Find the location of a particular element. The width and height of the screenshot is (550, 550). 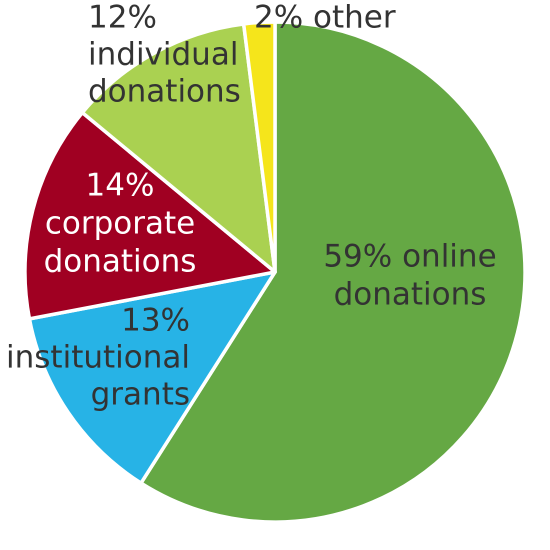

slice-label-institutional-grants: 13% institutional grants is located at coordinates (98, 358).